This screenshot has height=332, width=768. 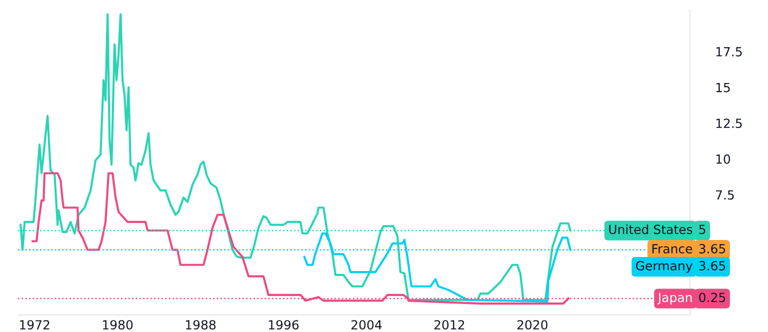 What do you see at coordinates (702, 229) in the screenshot?
I see `text: 5` at bounding box center [702, 229].